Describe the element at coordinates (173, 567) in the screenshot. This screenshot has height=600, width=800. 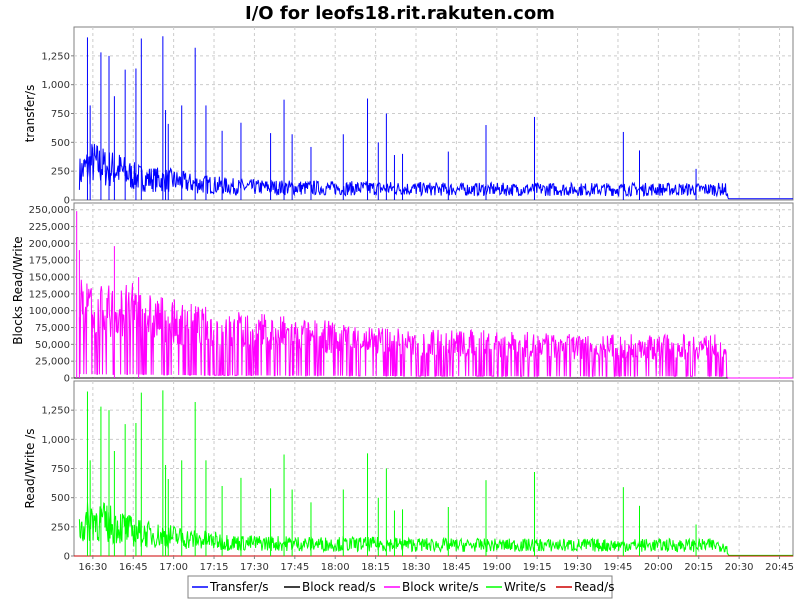
I see `x-tick-label: 17:00` at that location.